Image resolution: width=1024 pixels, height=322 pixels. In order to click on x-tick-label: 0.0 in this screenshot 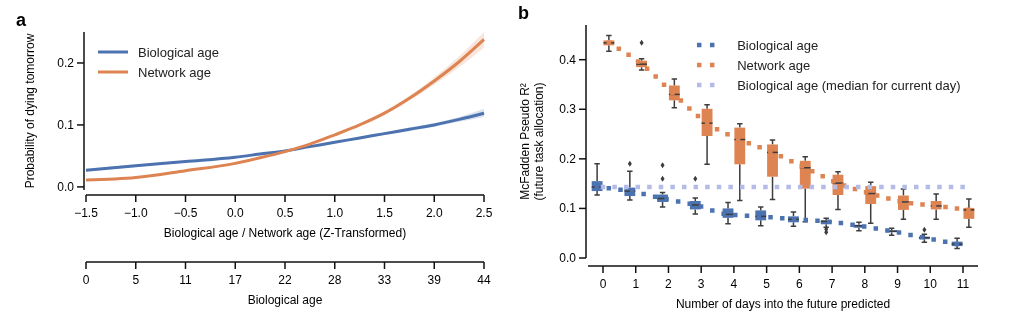, I will do `click(235, 213)`.